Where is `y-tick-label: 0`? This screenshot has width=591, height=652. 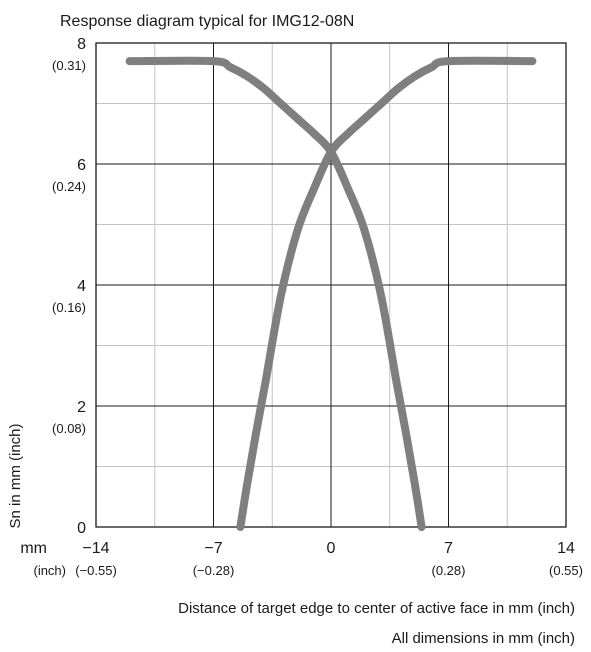 y-tick-label: 0 is located at coordinates (81, 528).